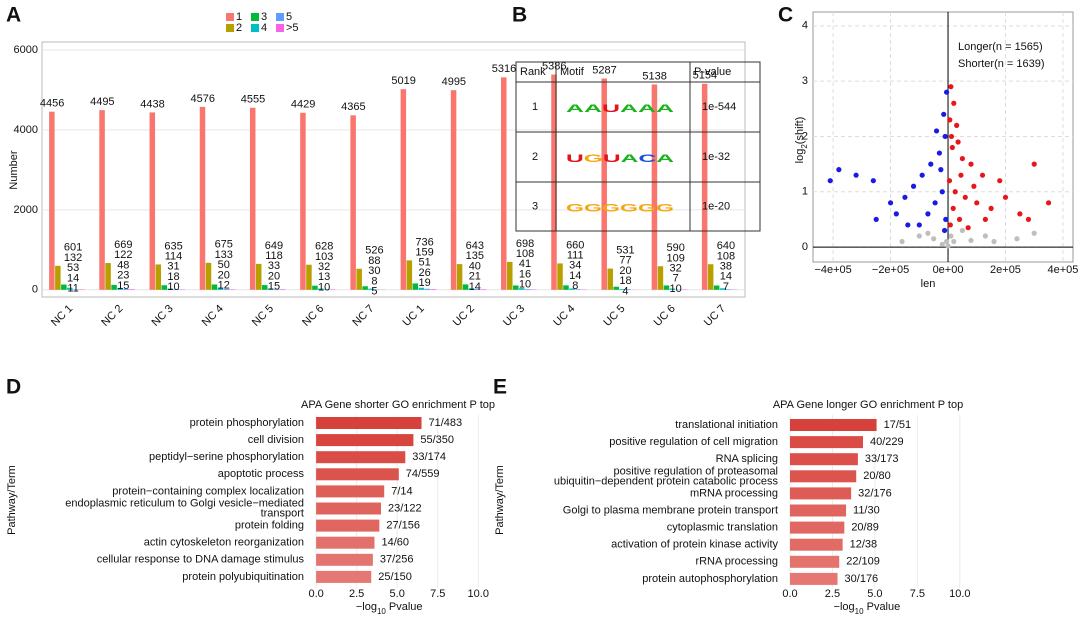 The height and width of the screenshot is (617, 1080). Describe the element at coordinates (263, 316) in the screenshot. I see `x-tick-label: NC 5` at that location.